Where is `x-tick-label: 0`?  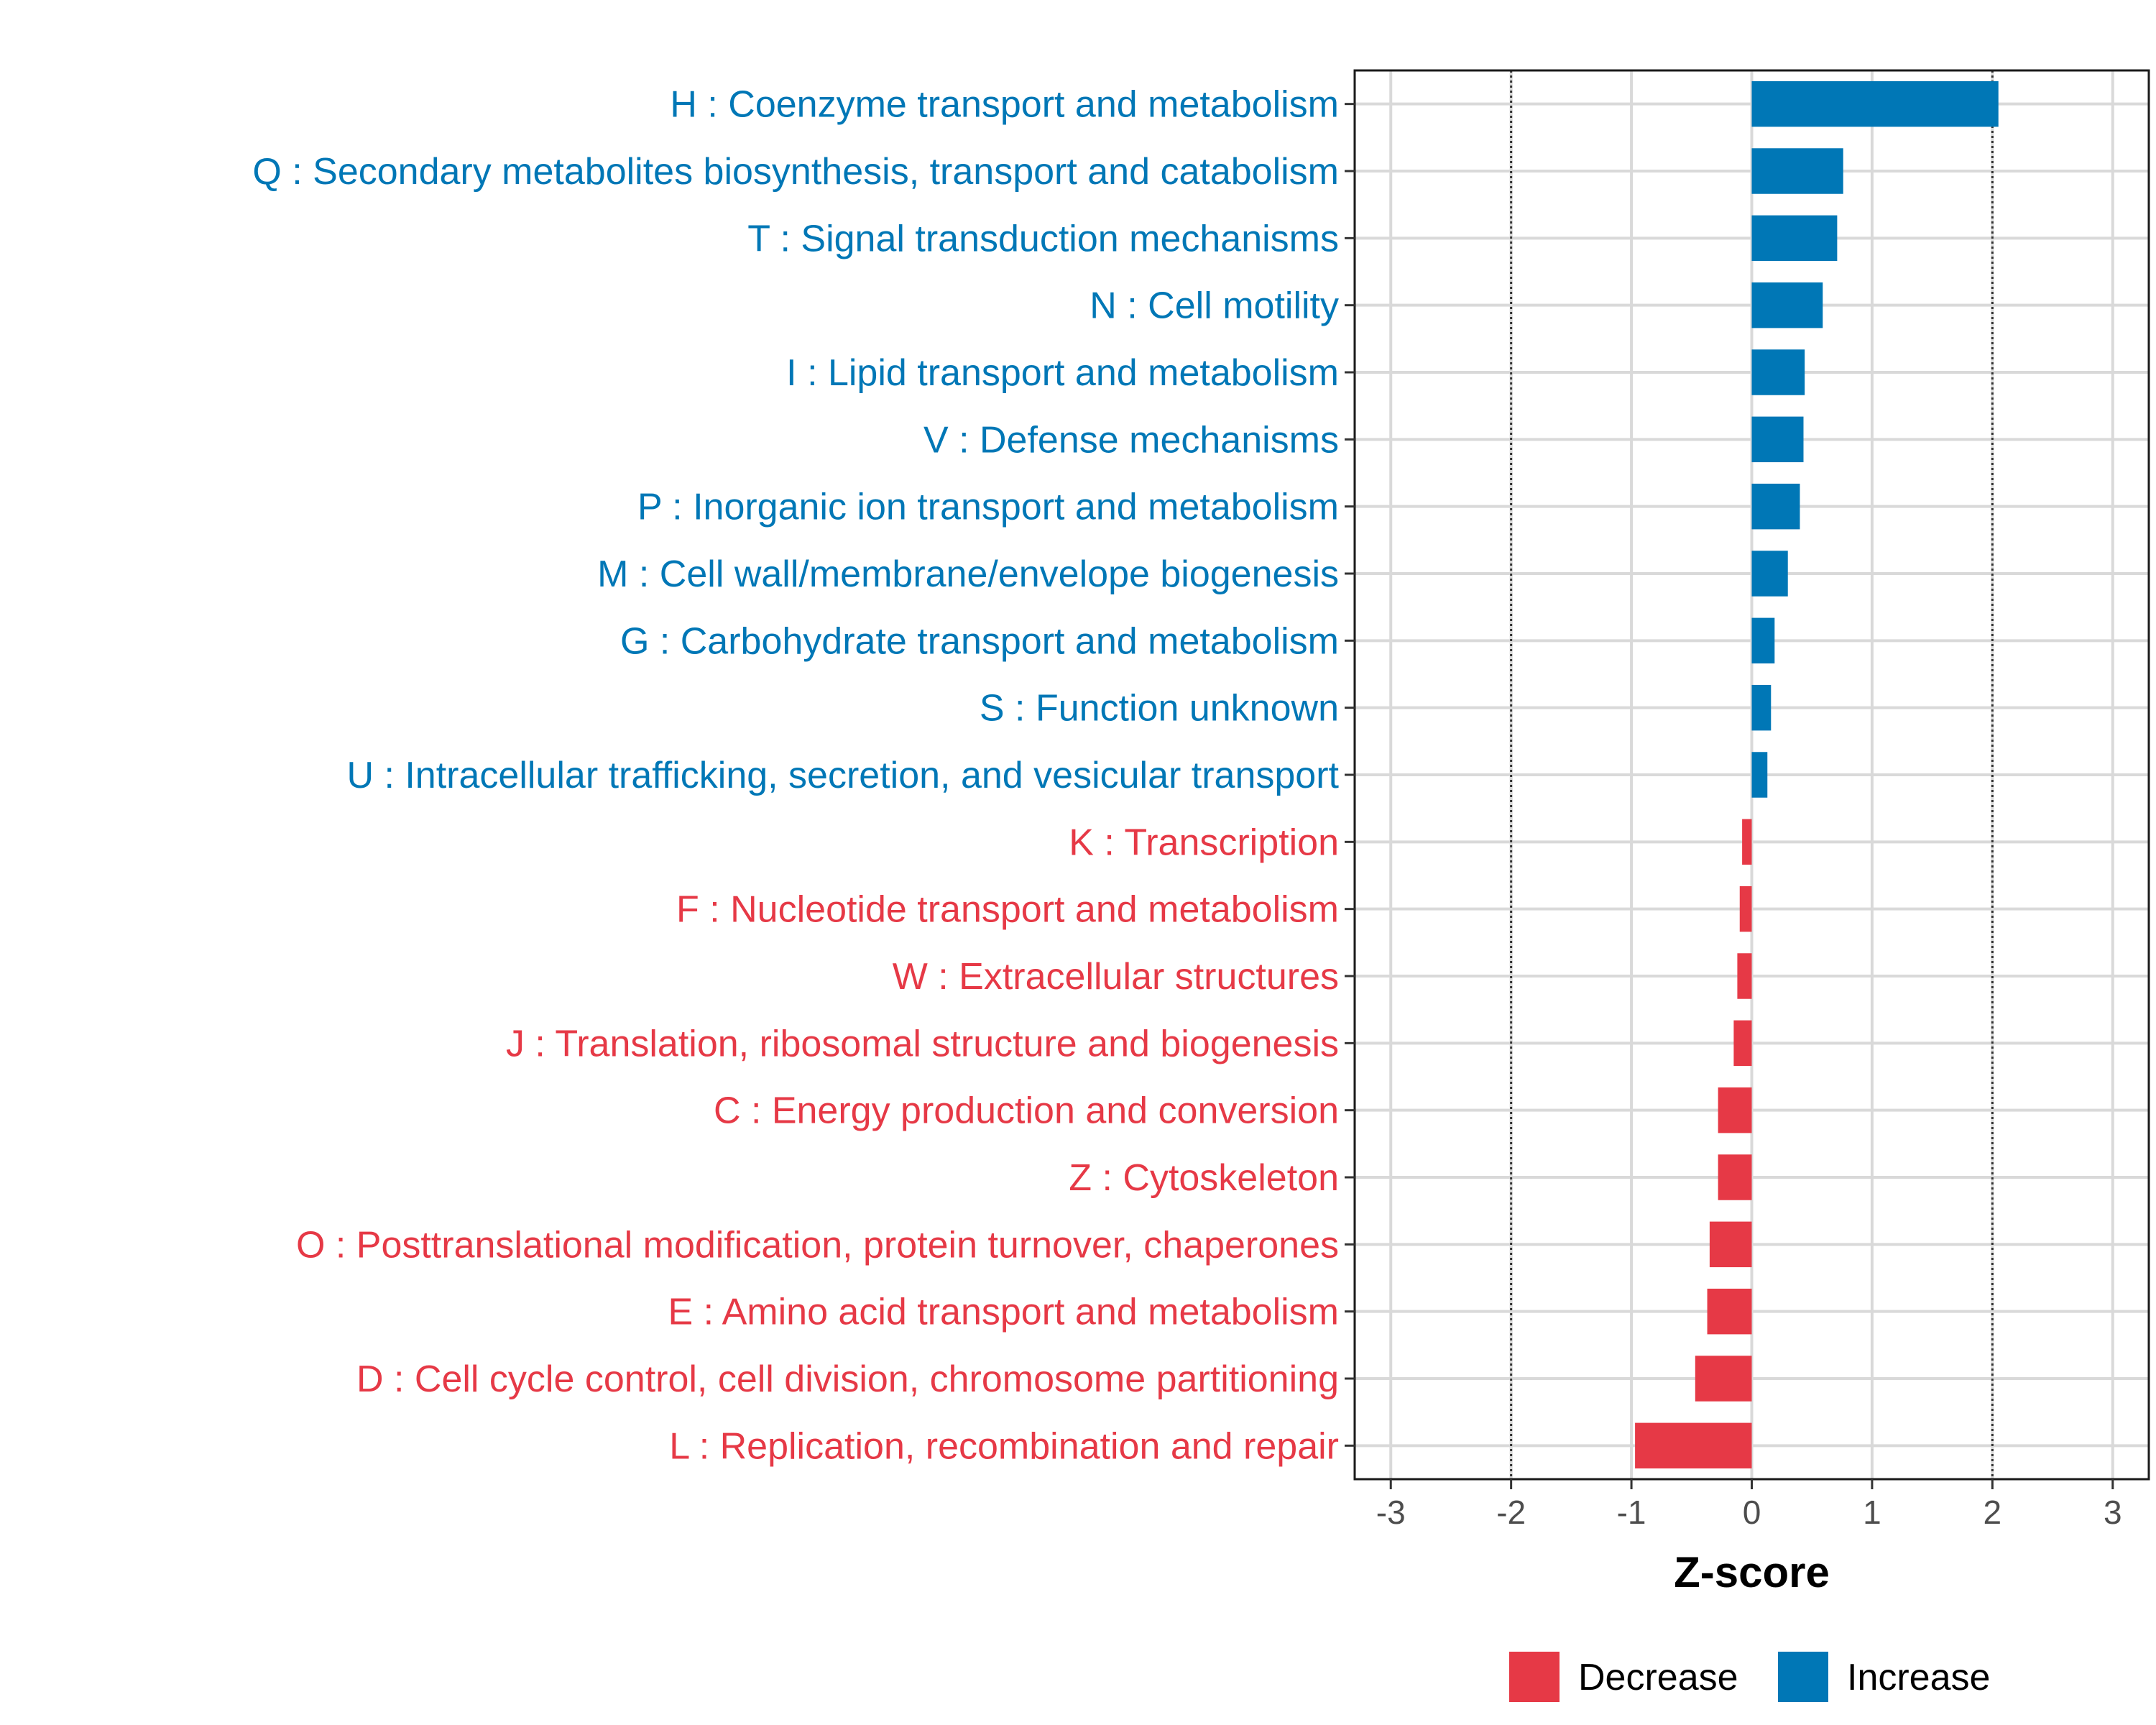 x-tick-label: 0 is located at coordinates (1752, 1512).